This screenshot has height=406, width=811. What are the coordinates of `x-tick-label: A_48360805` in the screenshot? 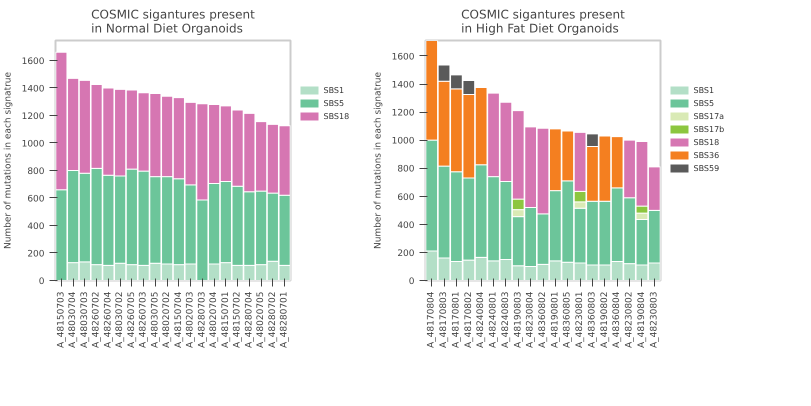 It's located at (567, 319).